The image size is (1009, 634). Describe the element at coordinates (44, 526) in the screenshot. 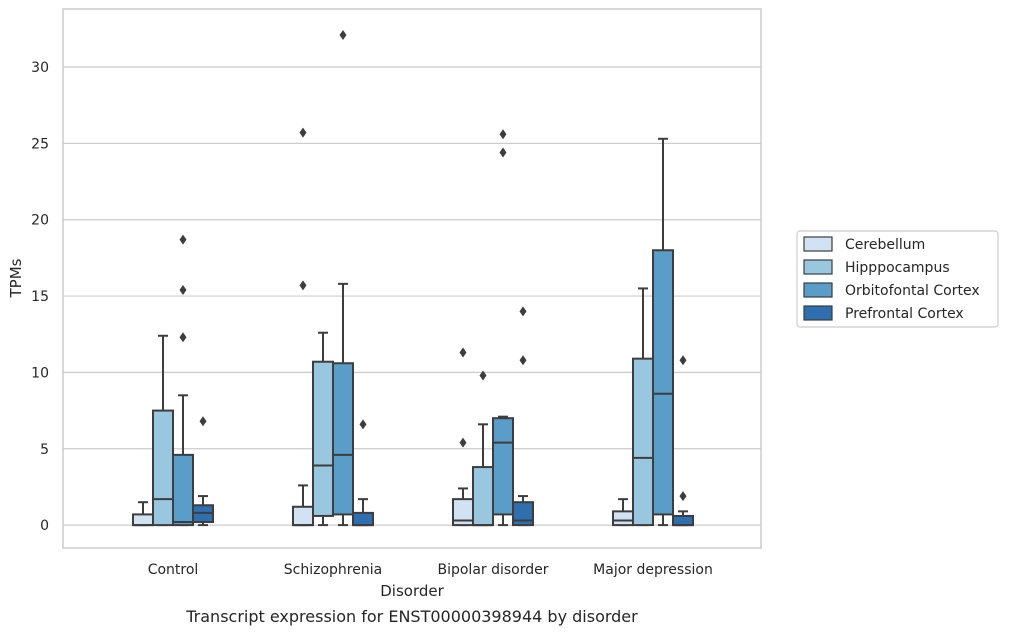

I see `y-tick-label: 0` at that location.